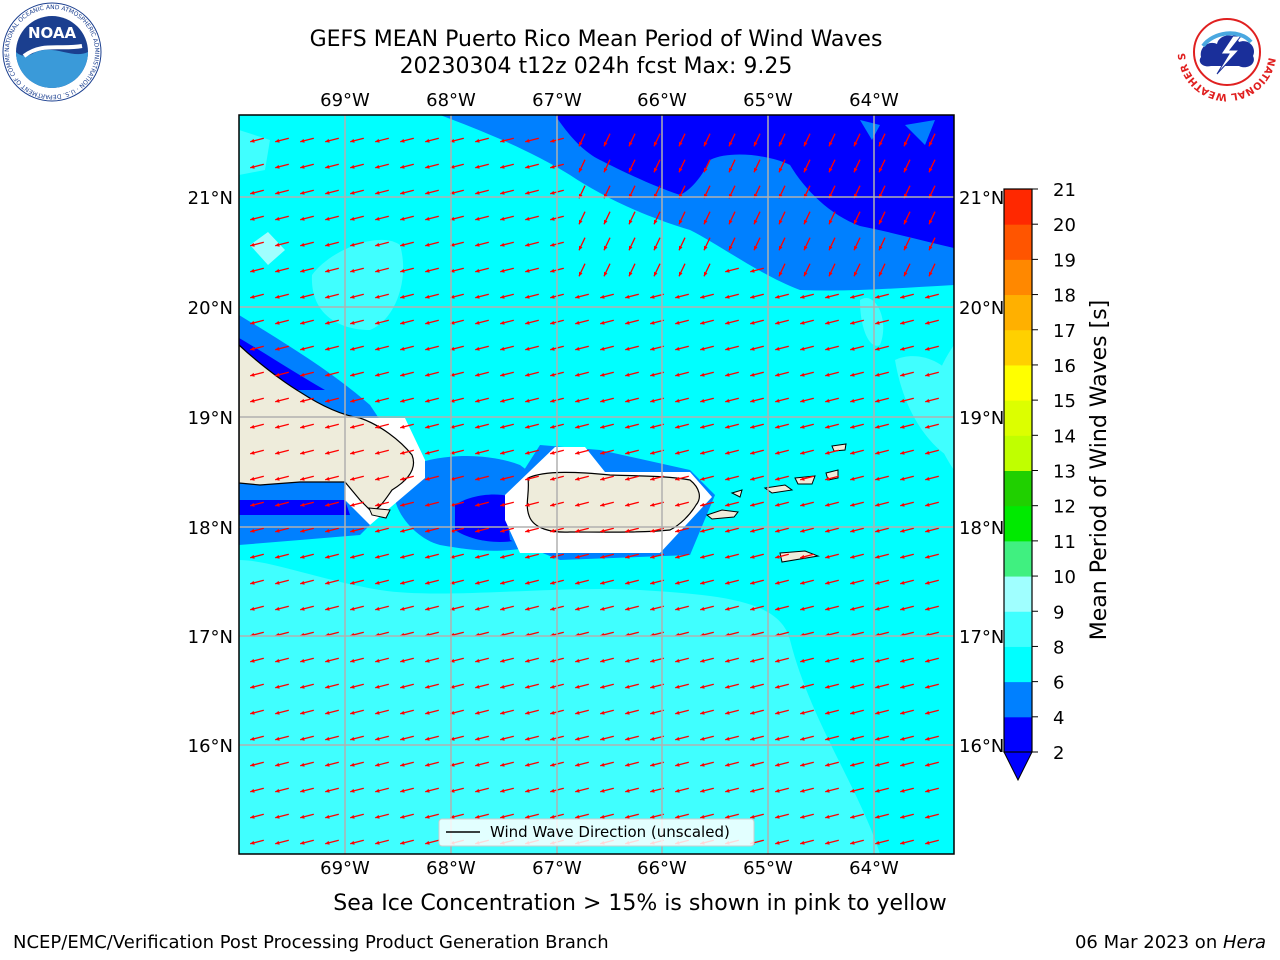 The height and width of the screenshot is (960, 1280). Describe the element at coordinates (596, 832) in the screenshot. I see `map-legend: Wind Wave Direction (unscaled)` at that location.